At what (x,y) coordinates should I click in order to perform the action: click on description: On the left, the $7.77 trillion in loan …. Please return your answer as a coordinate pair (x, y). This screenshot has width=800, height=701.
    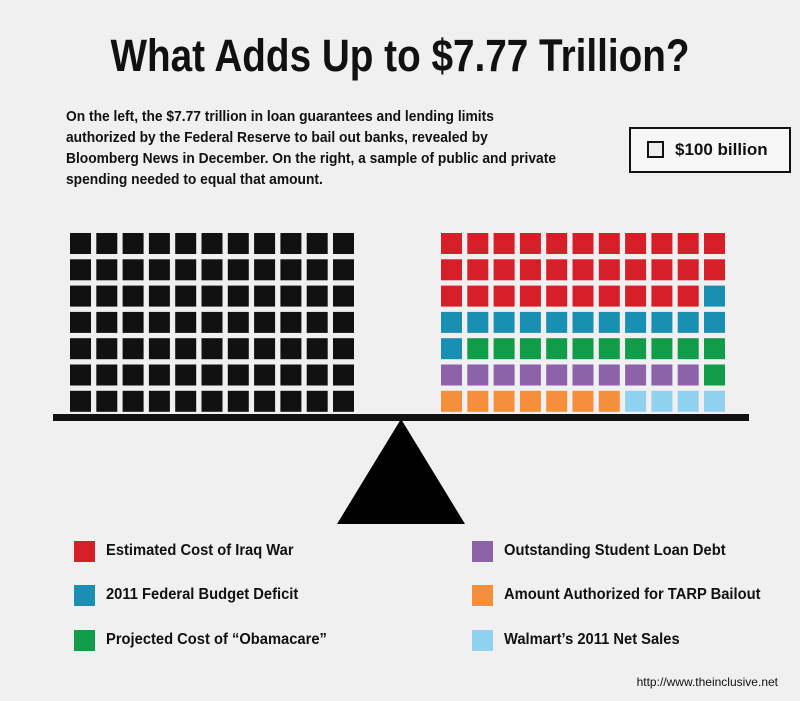
    Looking at the image, I should click on (311, 148).